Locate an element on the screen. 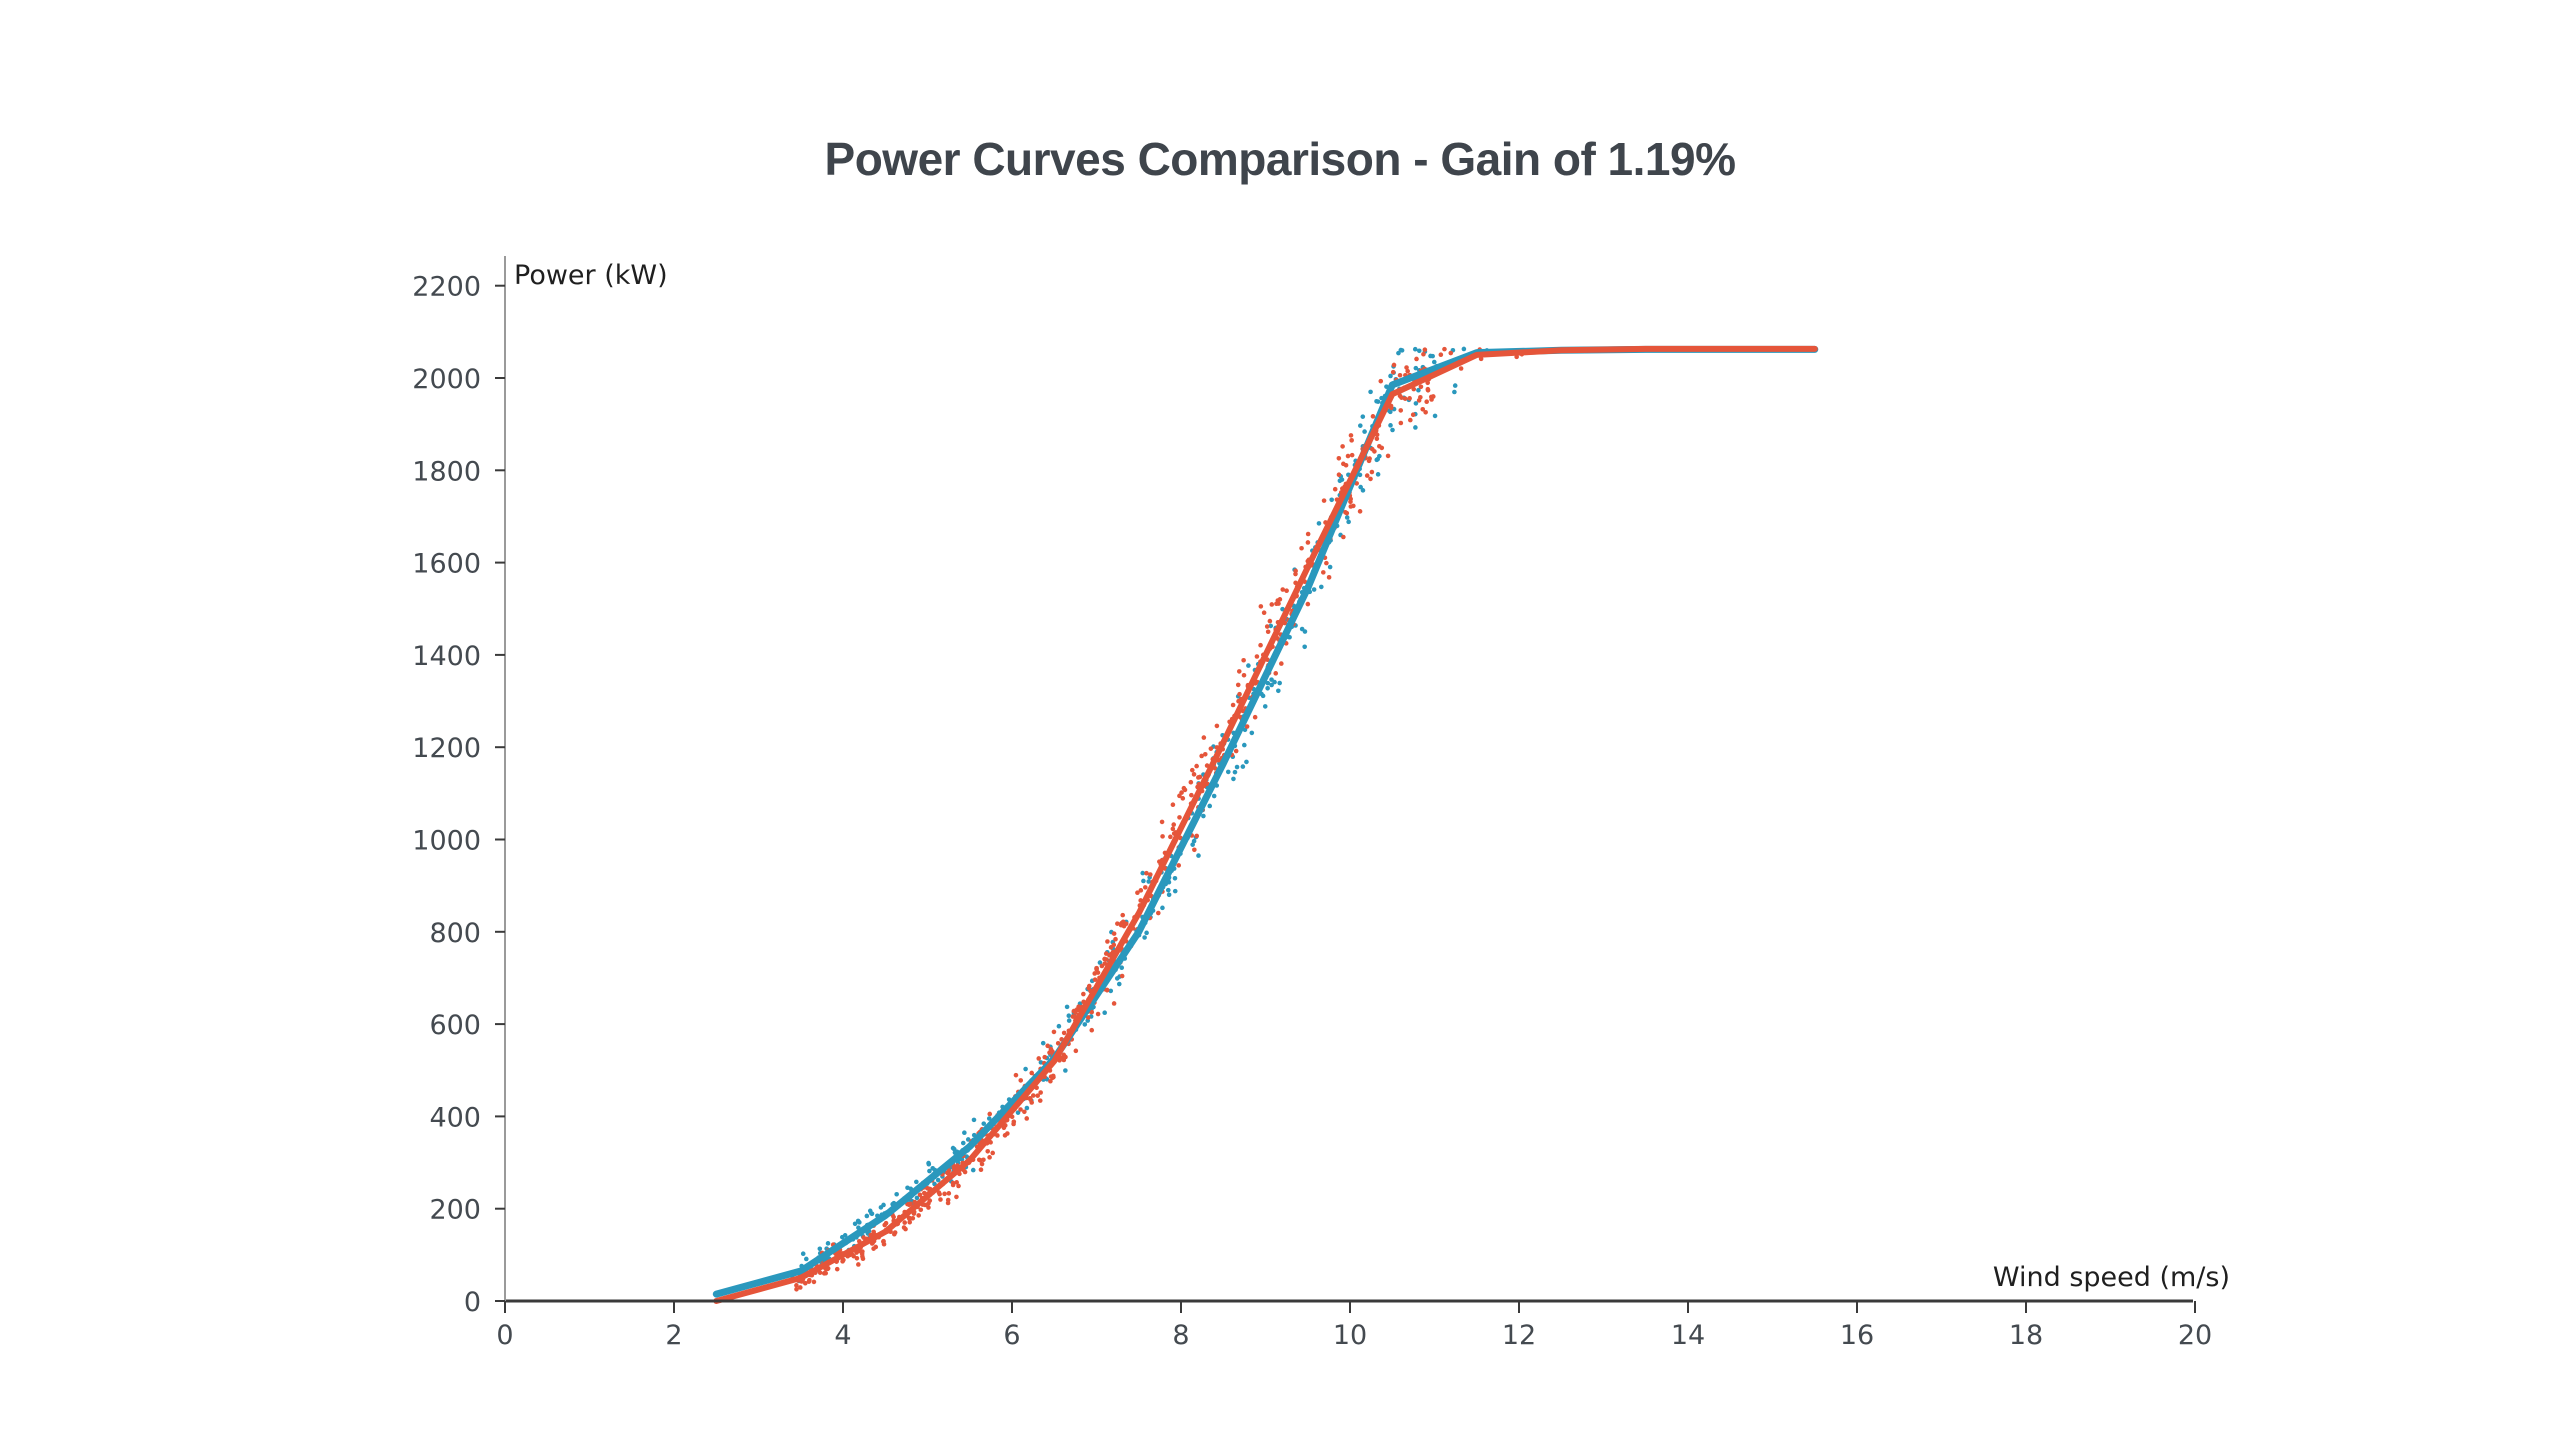  x-tick-label: 0 is located at coordinates (504, 1335).